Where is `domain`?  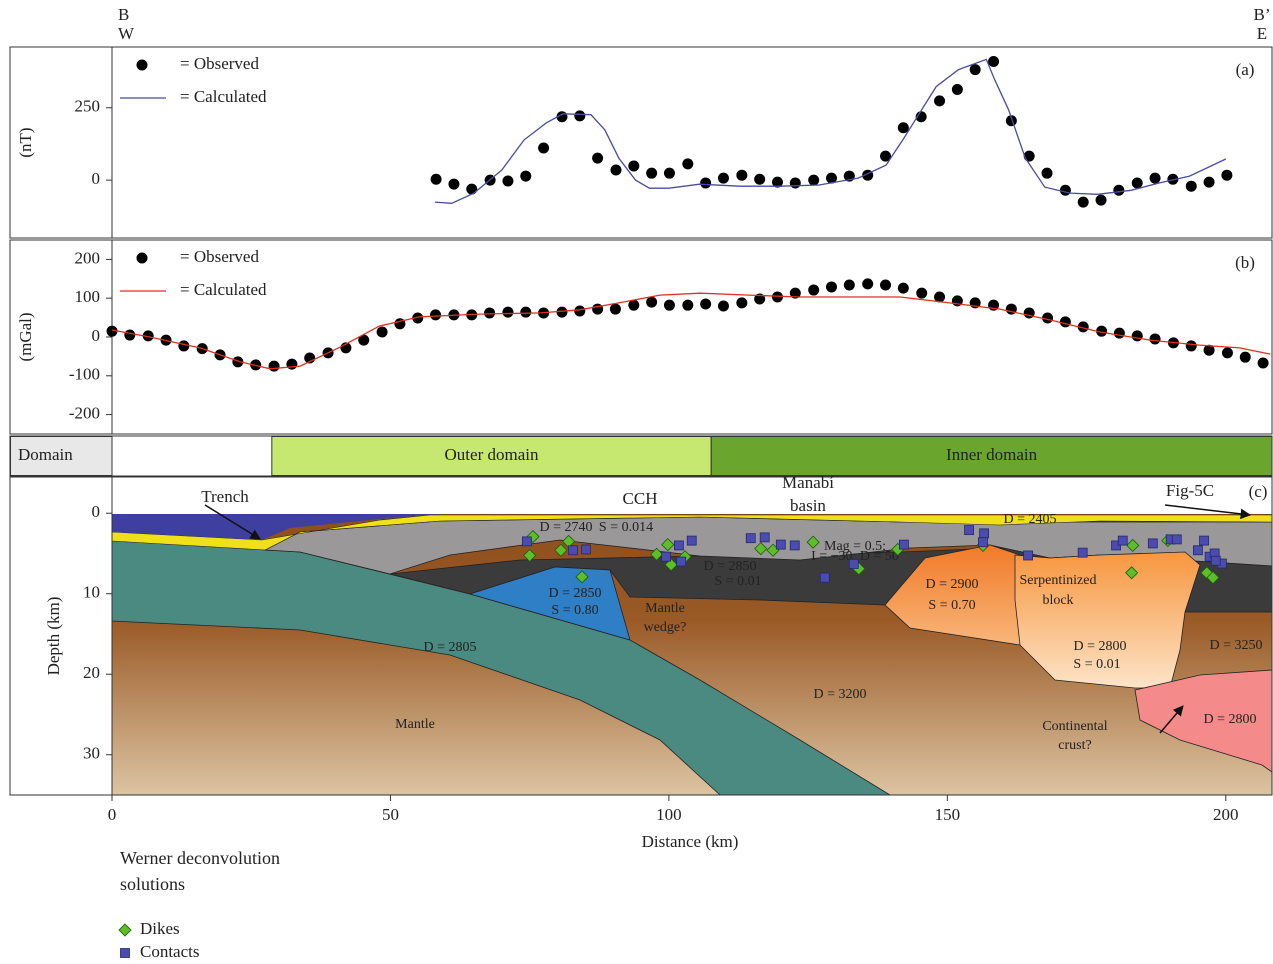
domain is located at coordinates (991, 456).